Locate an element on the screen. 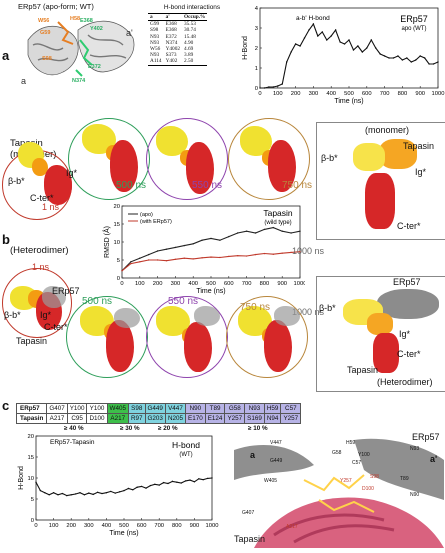 The image size is (445, 553). res-h58: H58 is located at coordinates (75, 19).